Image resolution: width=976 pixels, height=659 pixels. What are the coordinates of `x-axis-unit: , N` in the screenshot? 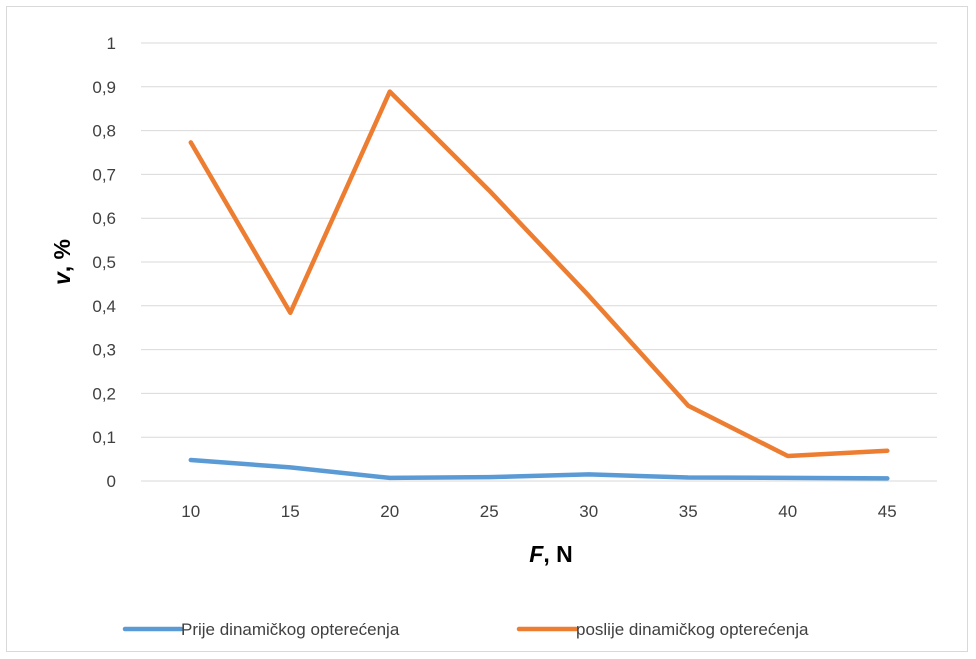 It's located at (557, 554).